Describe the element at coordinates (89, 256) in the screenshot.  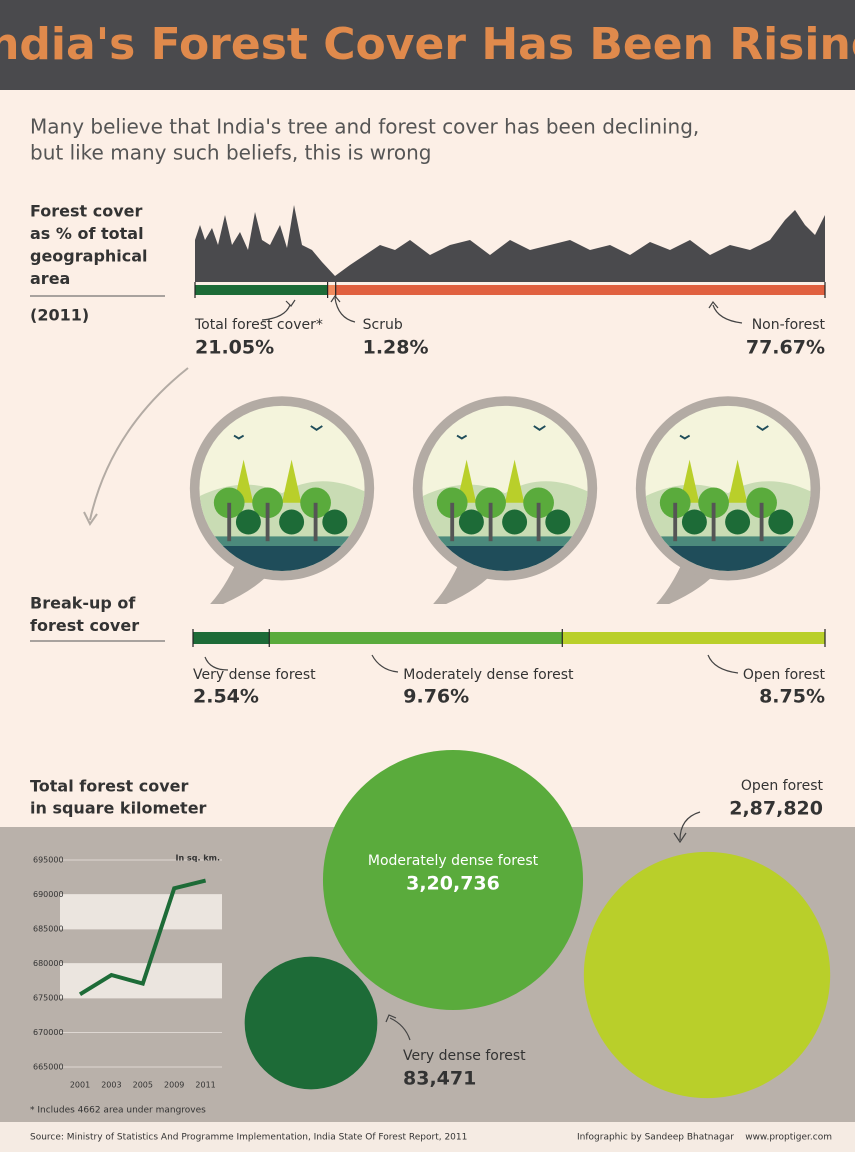
I see `section-title: geographical` at that location.